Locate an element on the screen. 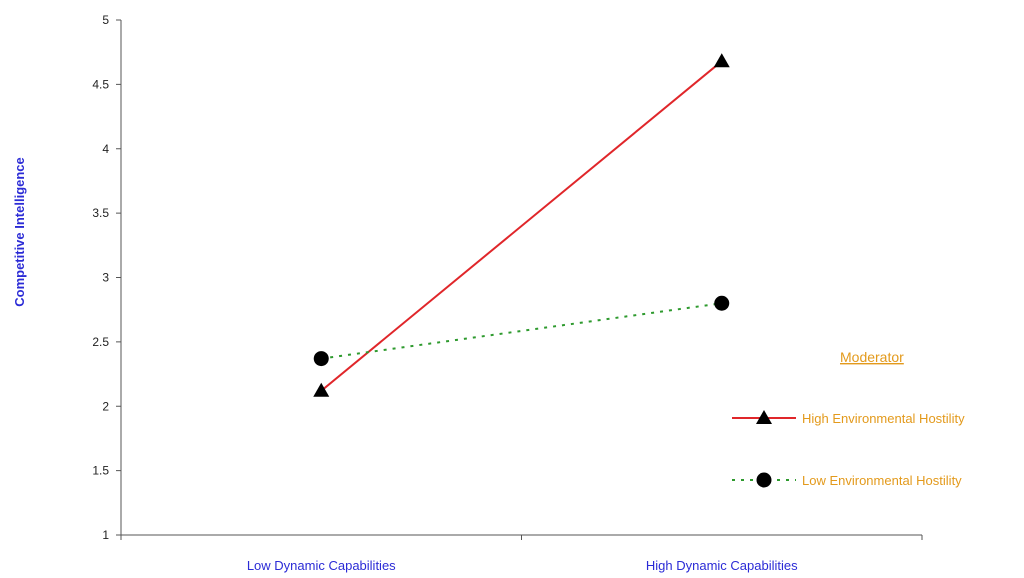 This screenshot has width=1024, height=578. y-tick-label: 2 is located at coordinates (105, 406).